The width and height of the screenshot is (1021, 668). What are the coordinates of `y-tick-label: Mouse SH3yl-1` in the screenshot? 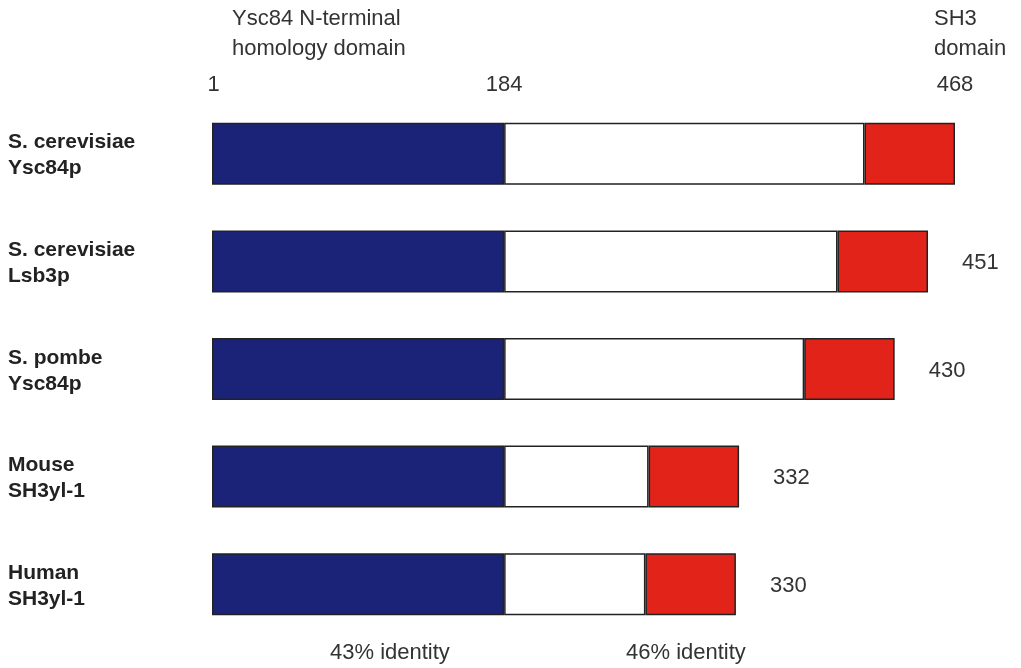 It's located at (47, 477).